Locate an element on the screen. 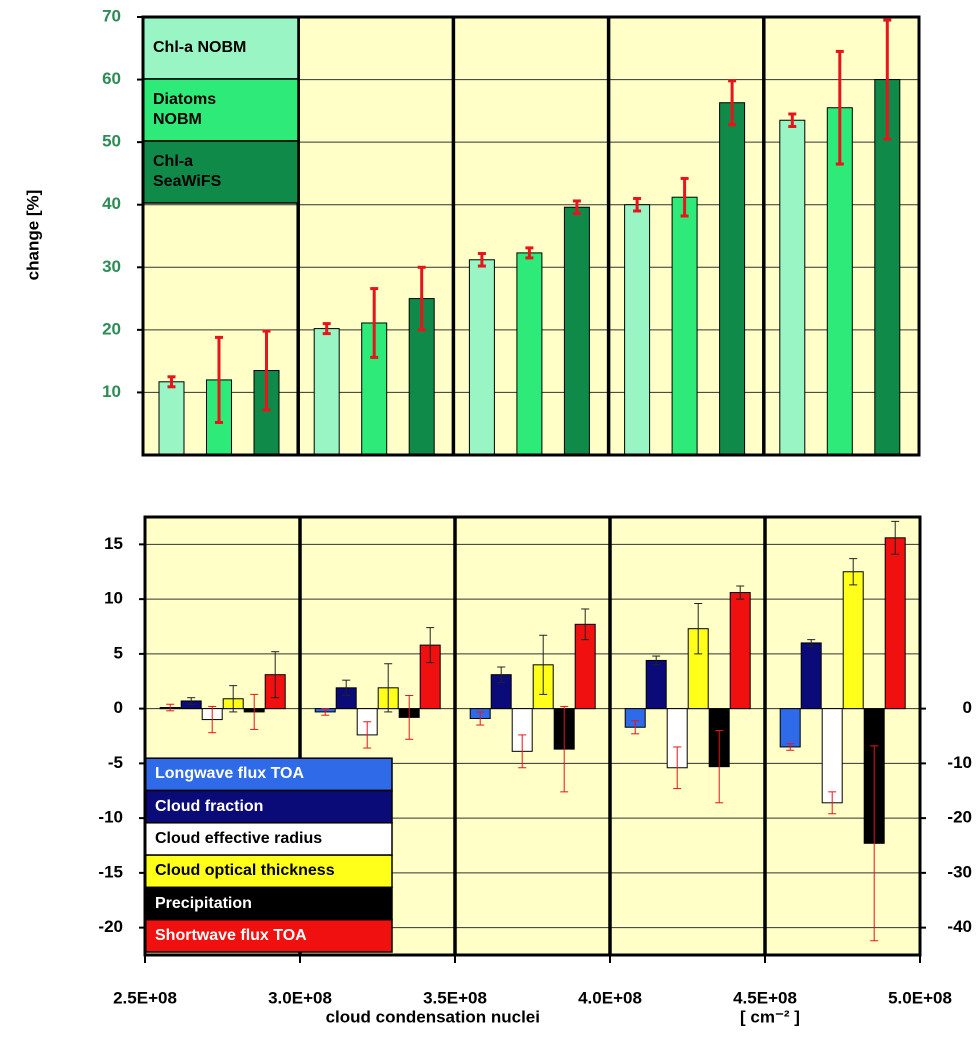 This screenshot has height=1054, width=979. legend-entry: Cloud optical thickness is located at coordinates (245, 871).